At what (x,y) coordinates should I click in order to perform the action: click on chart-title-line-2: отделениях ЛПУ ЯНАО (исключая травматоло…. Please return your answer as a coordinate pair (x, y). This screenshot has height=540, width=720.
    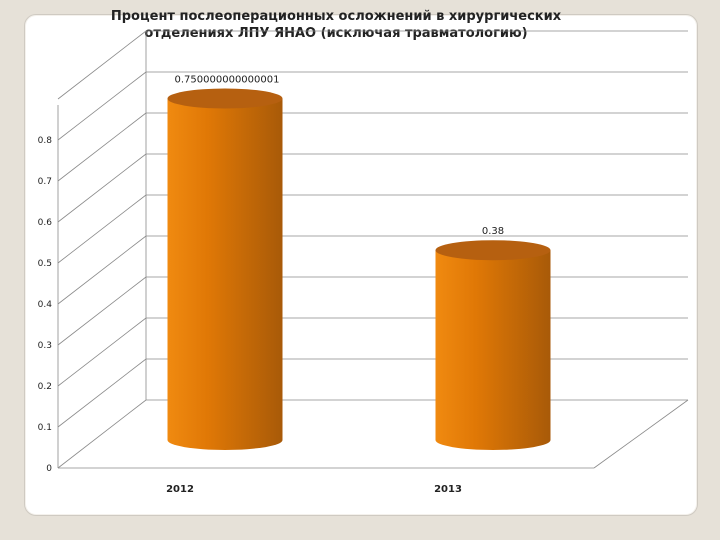
    Looking at the image, I should click on (336, 33).